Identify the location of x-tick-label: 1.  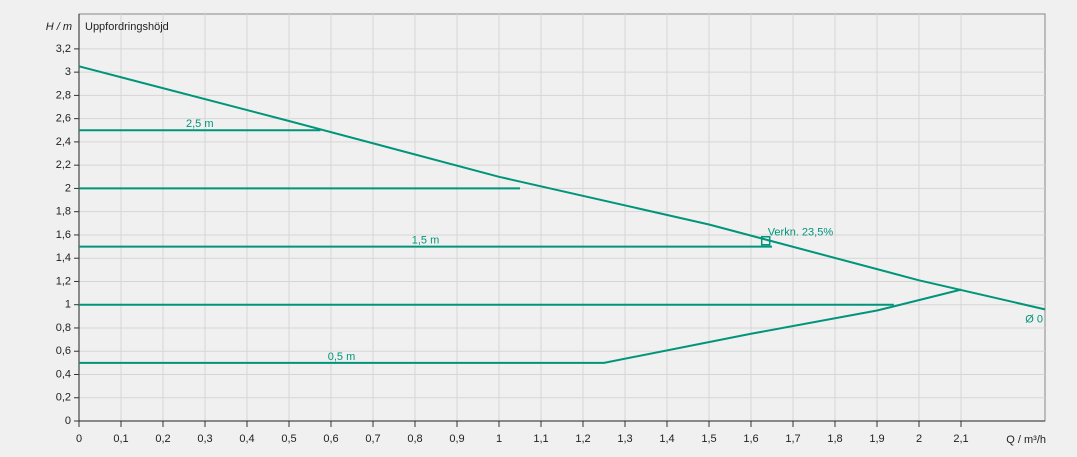
(499, 439).